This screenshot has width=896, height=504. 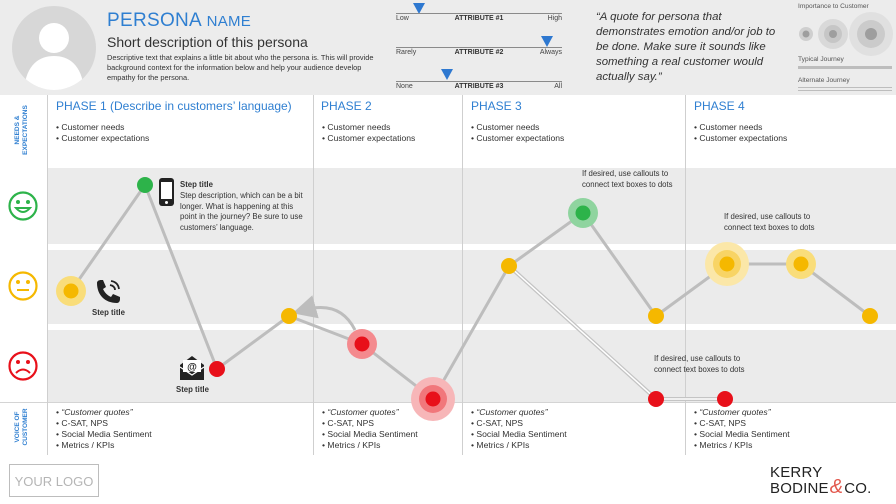 I want to click on alternate-journey-line, so click(x=845, y=89).